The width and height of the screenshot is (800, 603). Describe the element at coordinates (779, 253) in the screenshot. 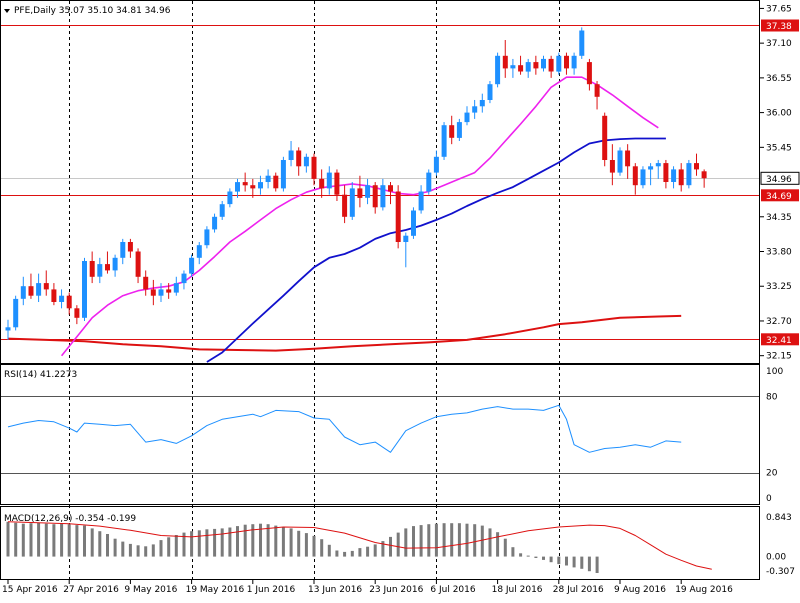

I see `price-tick-label: 33.80` at that location.